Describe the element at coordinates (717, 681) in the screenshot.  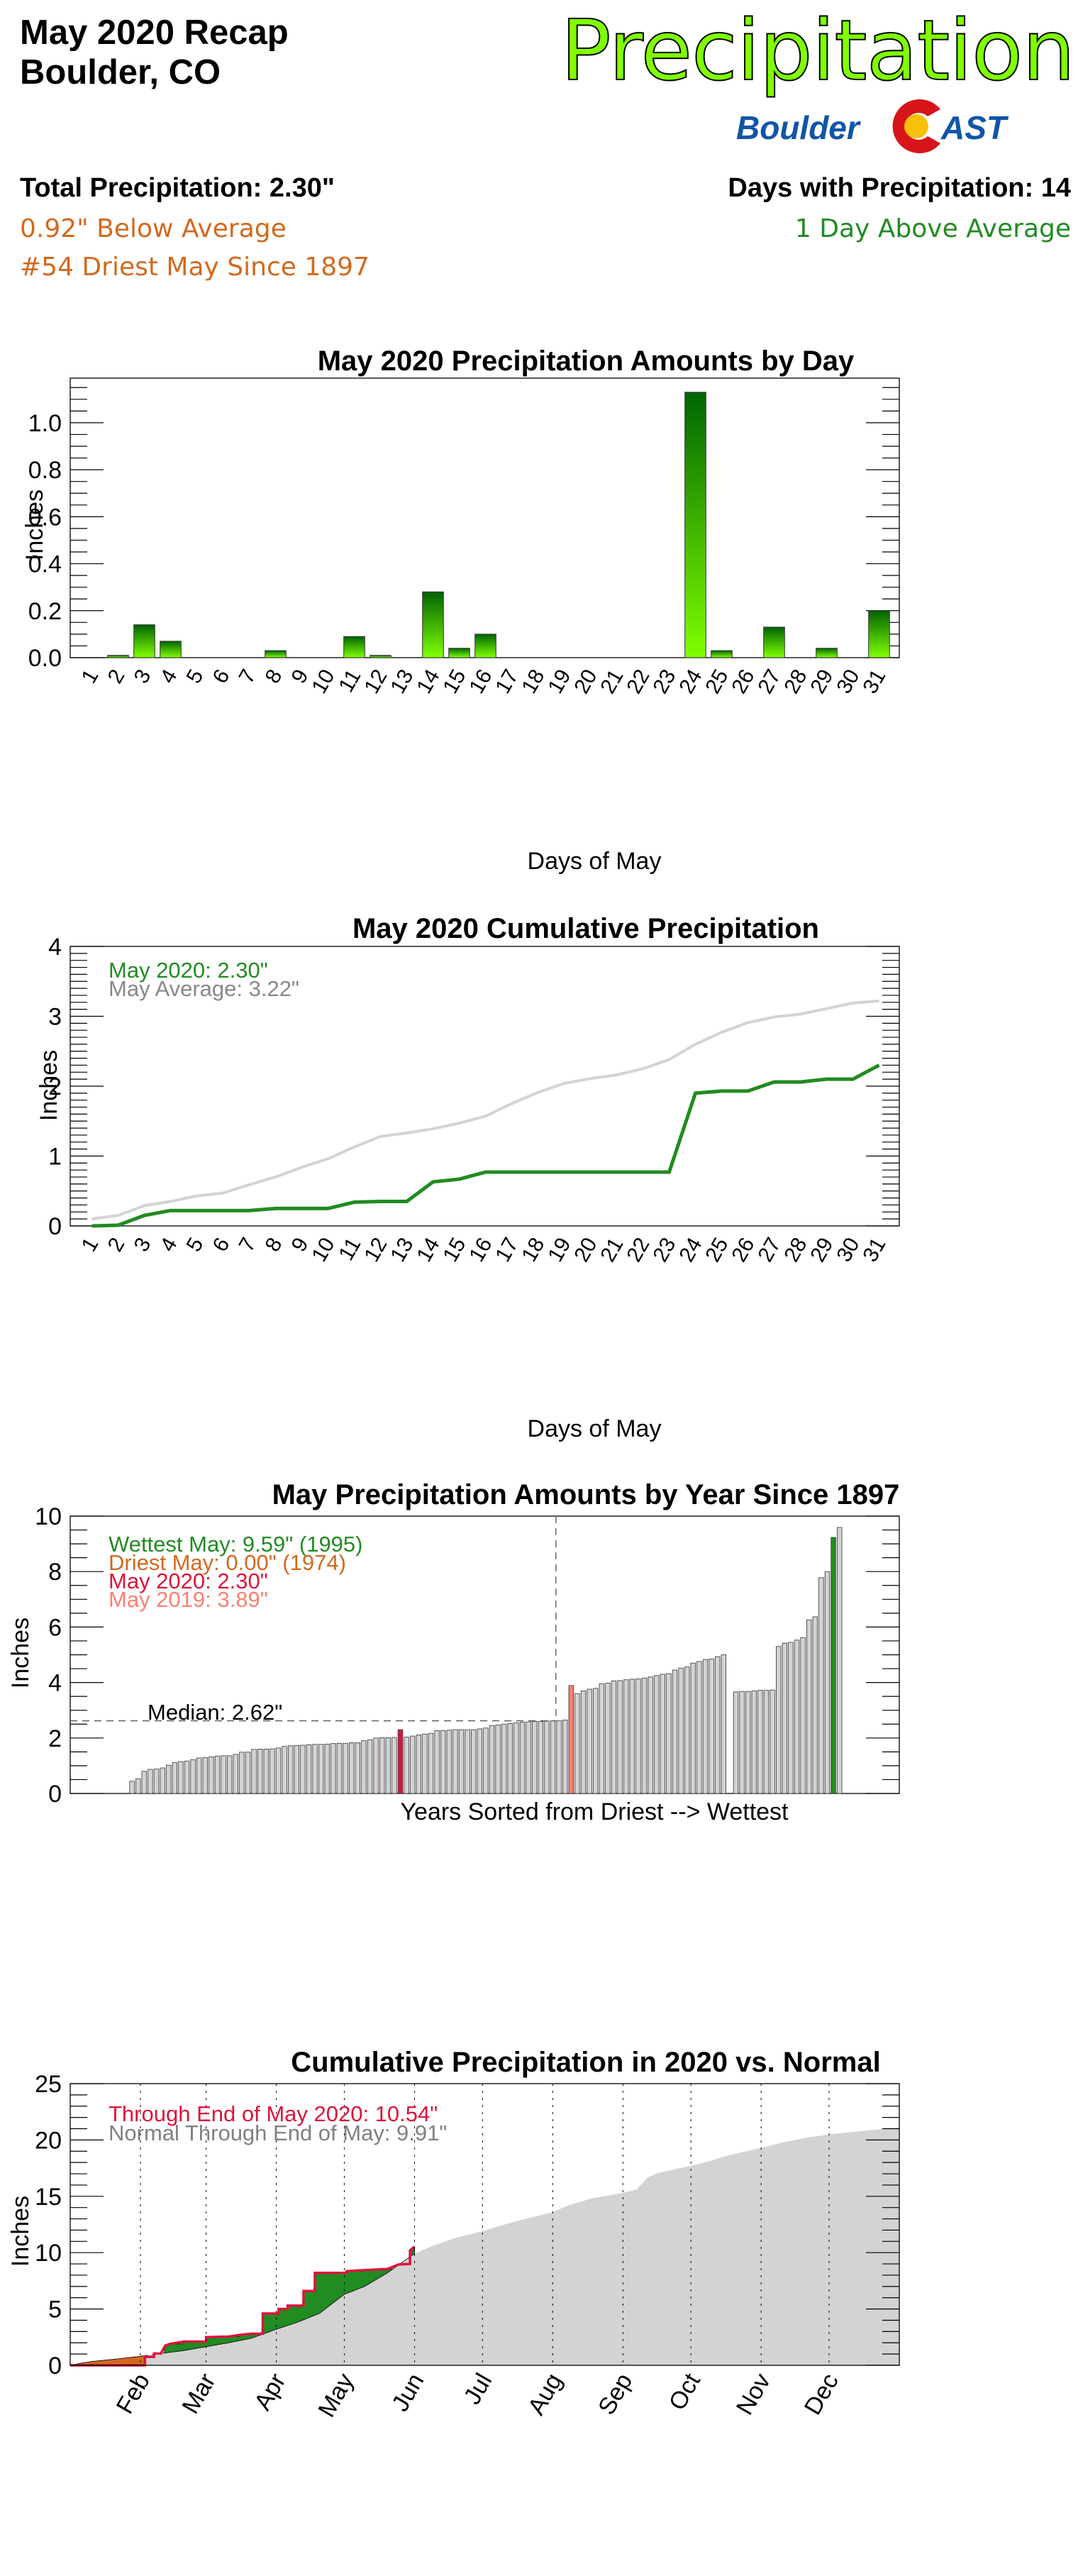
I see `x-tick-label: 25` at that location.